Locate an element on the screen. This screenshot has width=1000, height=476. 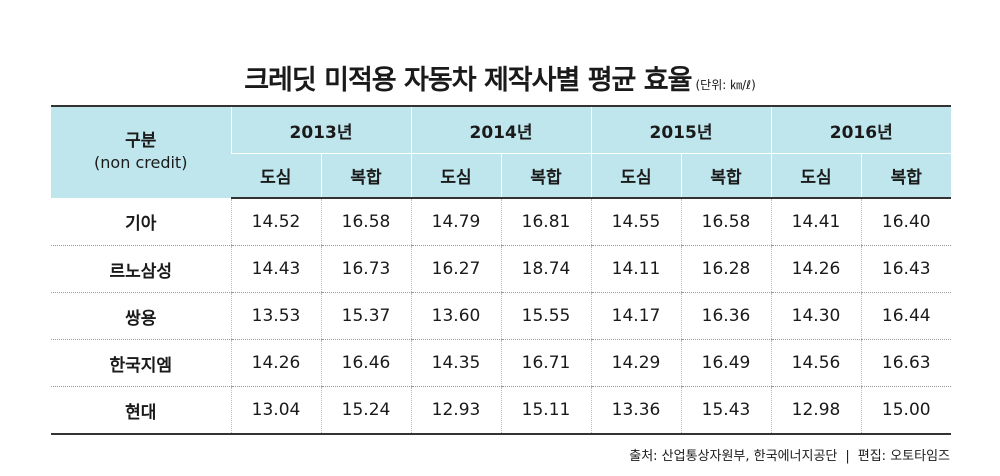
value-cell: 14.11 is located at coordinates (635, 269).